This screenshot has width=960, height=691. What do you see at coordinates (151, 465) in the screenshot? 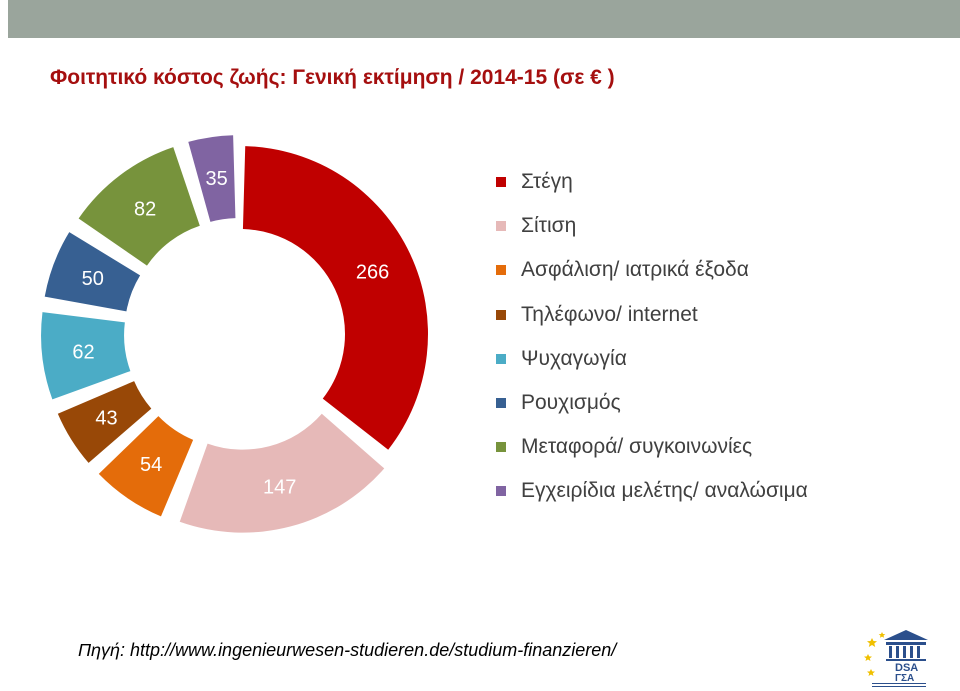
I see `slice-value-label: 54` at bounding box center [151, 465].